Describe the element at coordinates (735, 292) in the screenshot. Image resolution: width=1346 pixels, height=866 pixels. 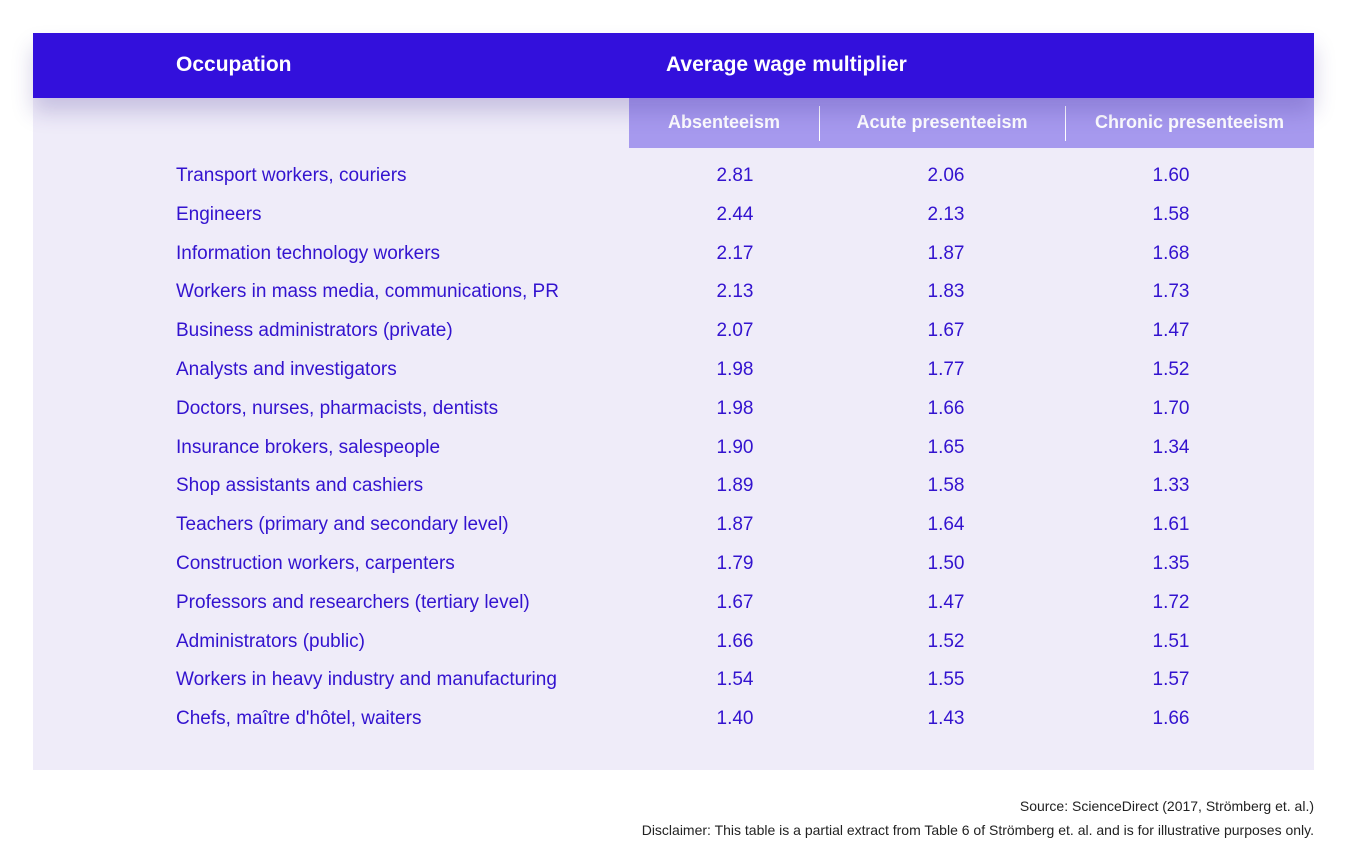
I see `absenteeism-value: 2.13` at that location.